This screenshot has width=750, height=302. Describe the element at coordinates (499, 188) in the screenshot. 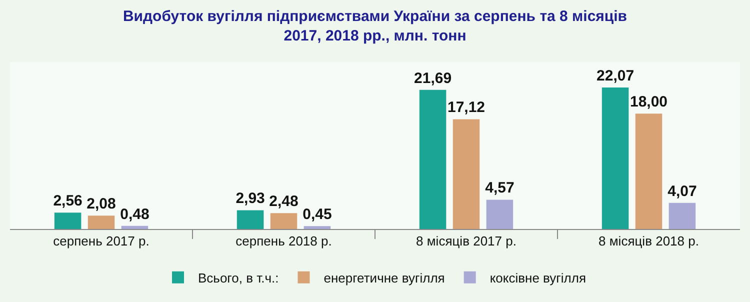

I see `data-label: 4,57` at that location.